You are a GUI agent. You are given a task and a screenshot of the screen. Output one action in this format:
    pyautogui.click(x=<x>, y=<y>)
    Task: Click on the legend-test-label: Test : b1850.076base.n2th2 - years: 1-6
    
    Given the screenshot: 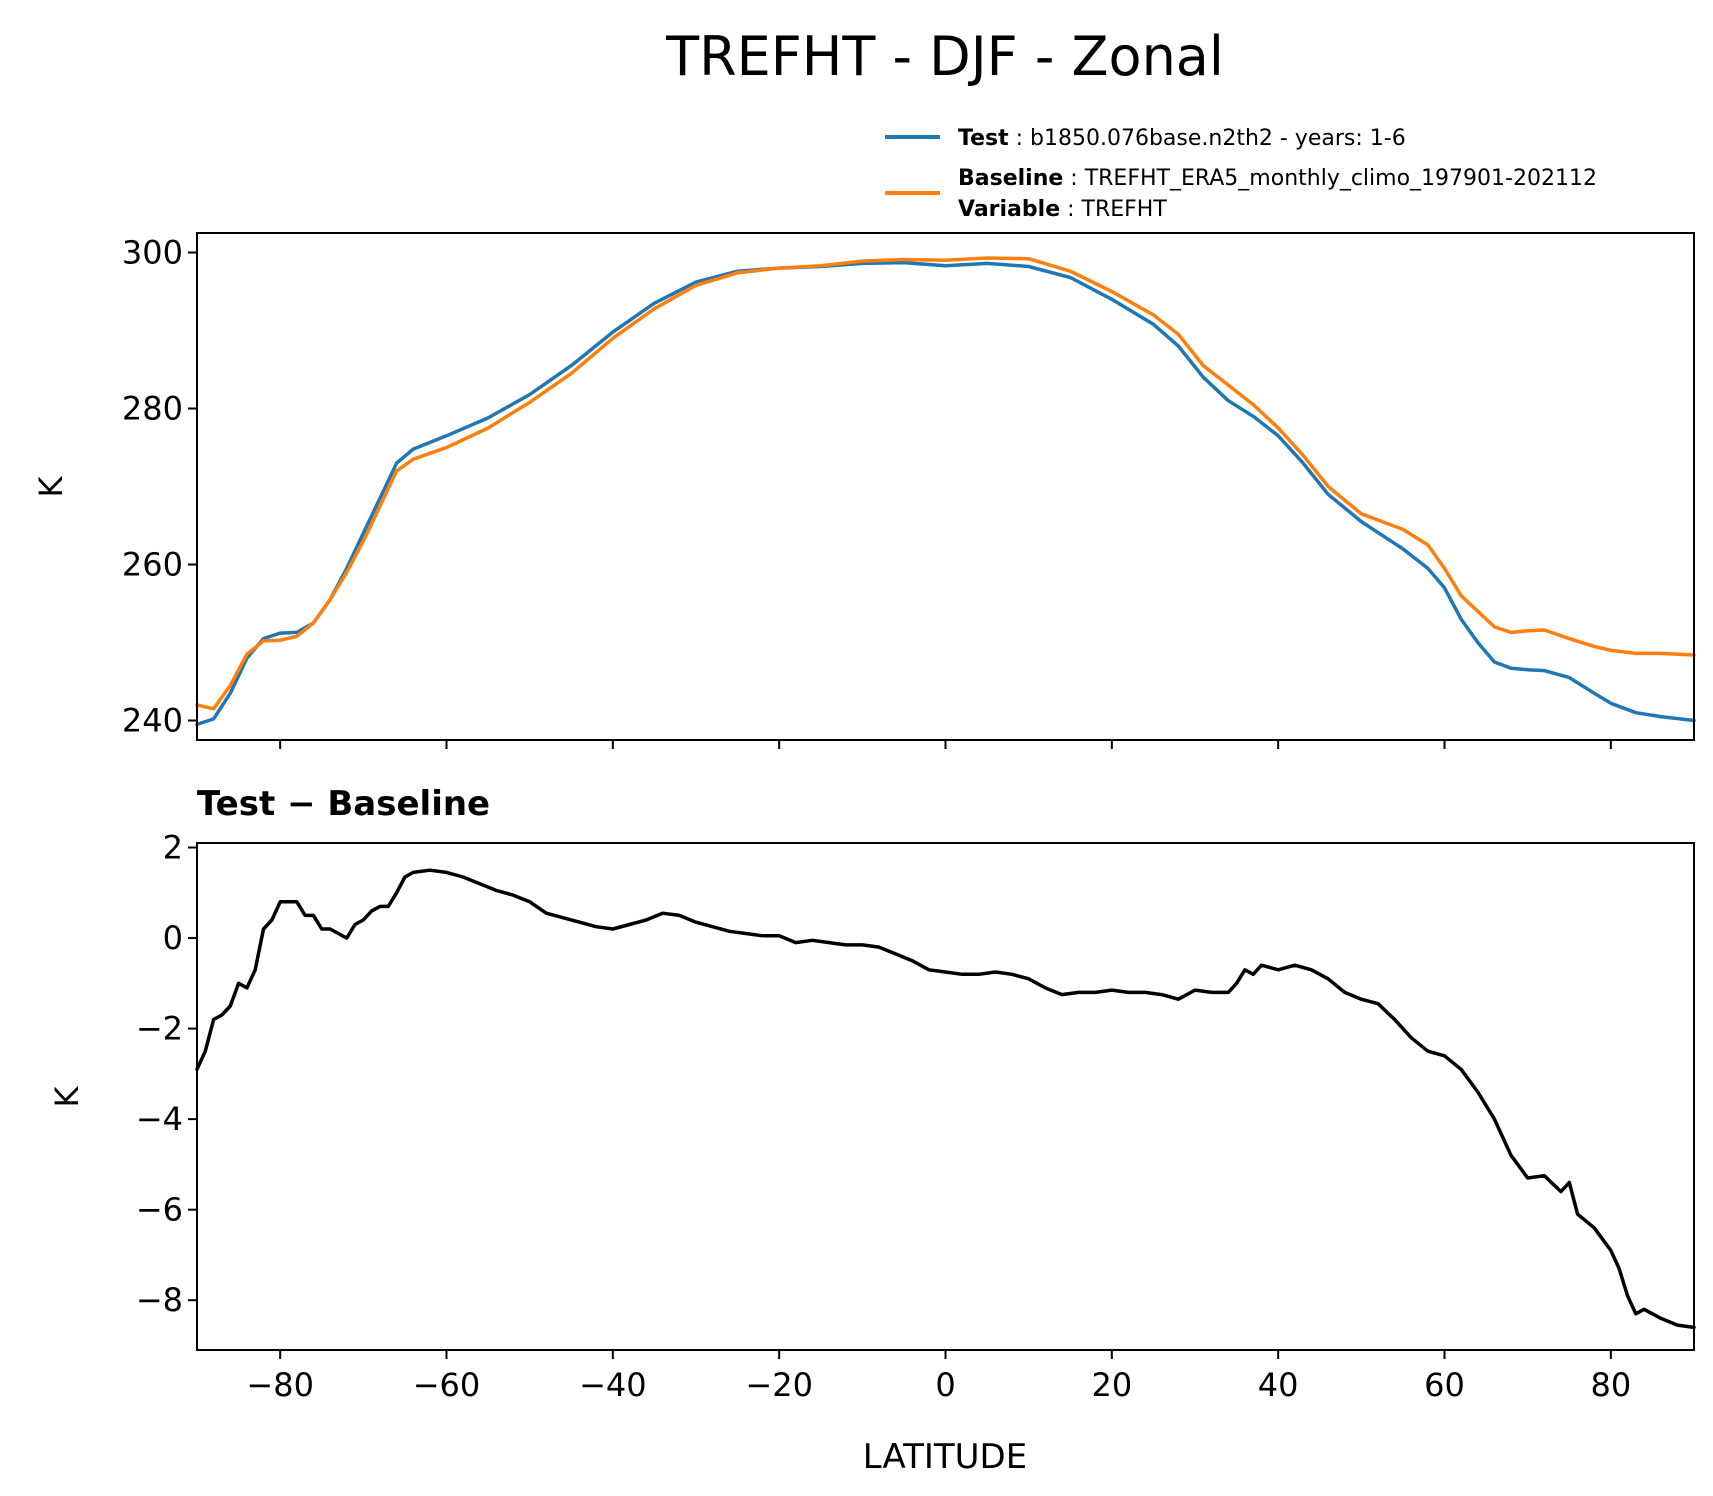 What is the action you would take?
    pyautogui.click(x=1182, y=138)
    